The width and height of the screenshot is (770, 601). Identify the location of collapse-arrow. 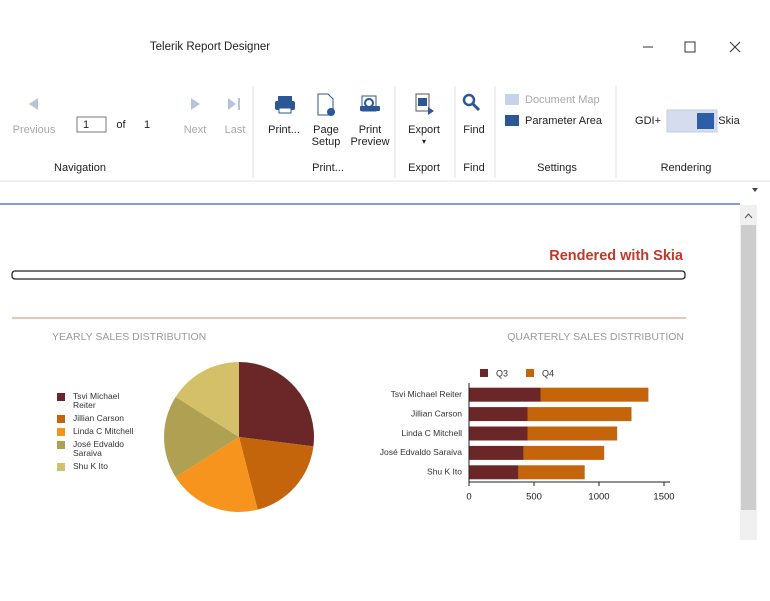
(755, 190).